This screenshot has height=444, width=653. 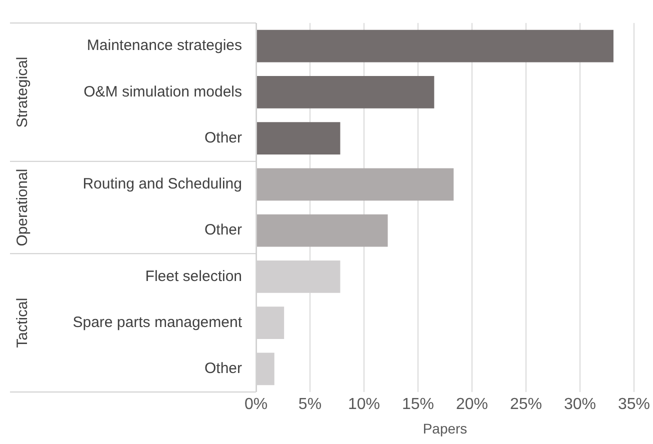 I want to click on text: Strategical, so click(x=23, y=92).